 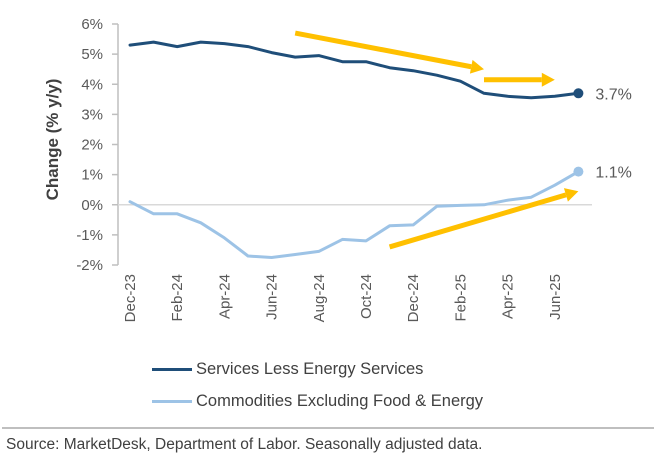 What do you see at coordinates (508, 296) in the screenshot?
I see `x-tick-label: Apr-25` at bounding box center [508, 296].